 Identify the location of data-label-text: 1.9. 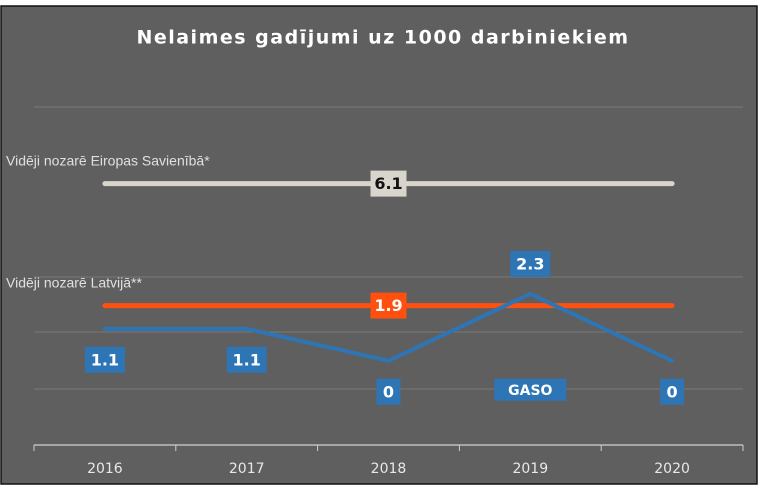
(388, 305).